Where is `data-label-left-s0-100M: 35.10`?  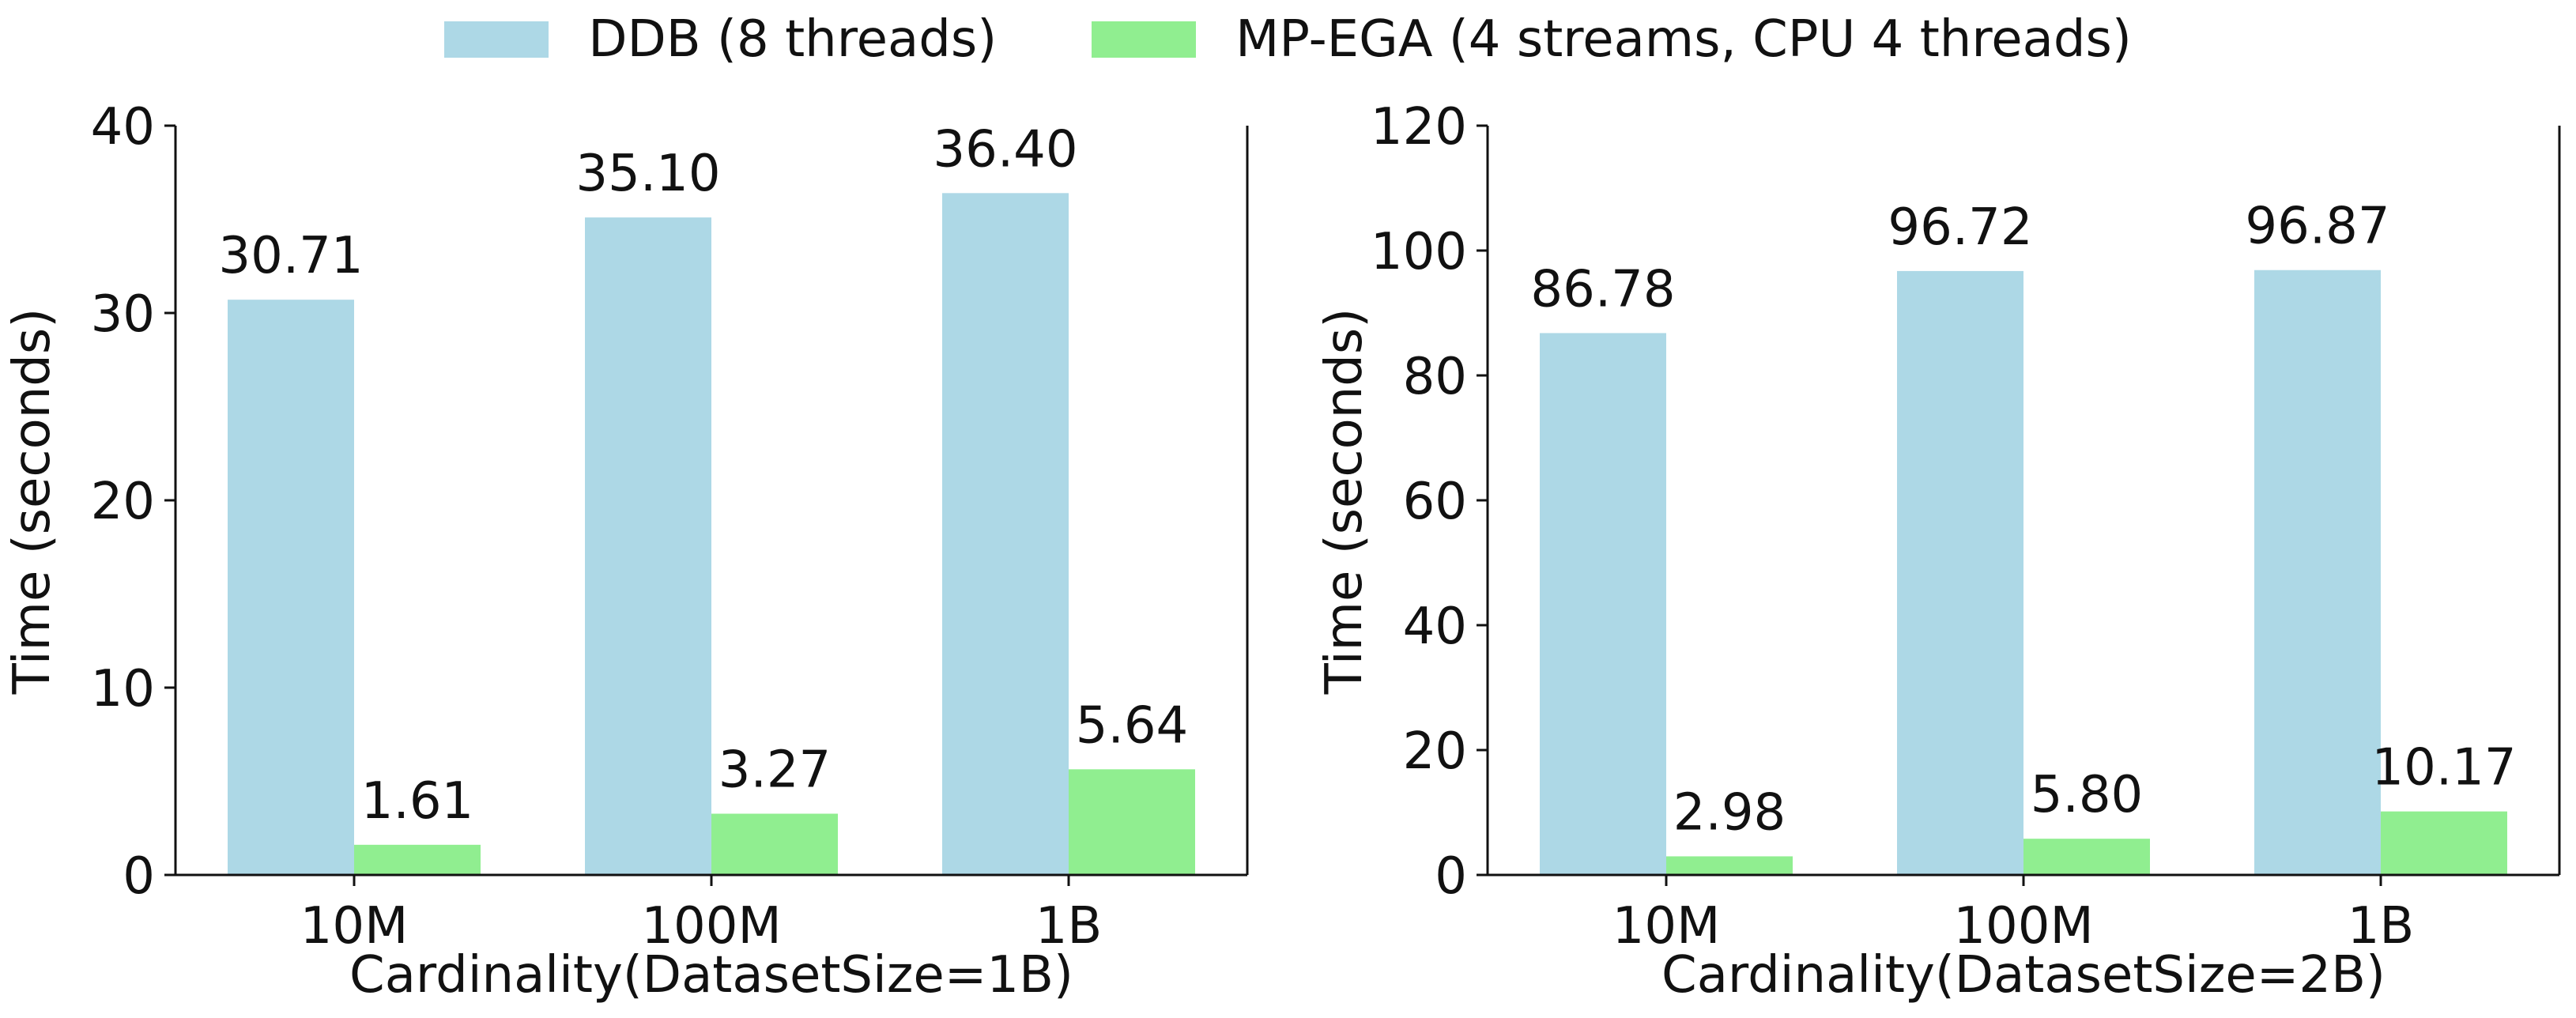
data-label-left-s0-100M: 35.10 is located at coordinates (647, 174).